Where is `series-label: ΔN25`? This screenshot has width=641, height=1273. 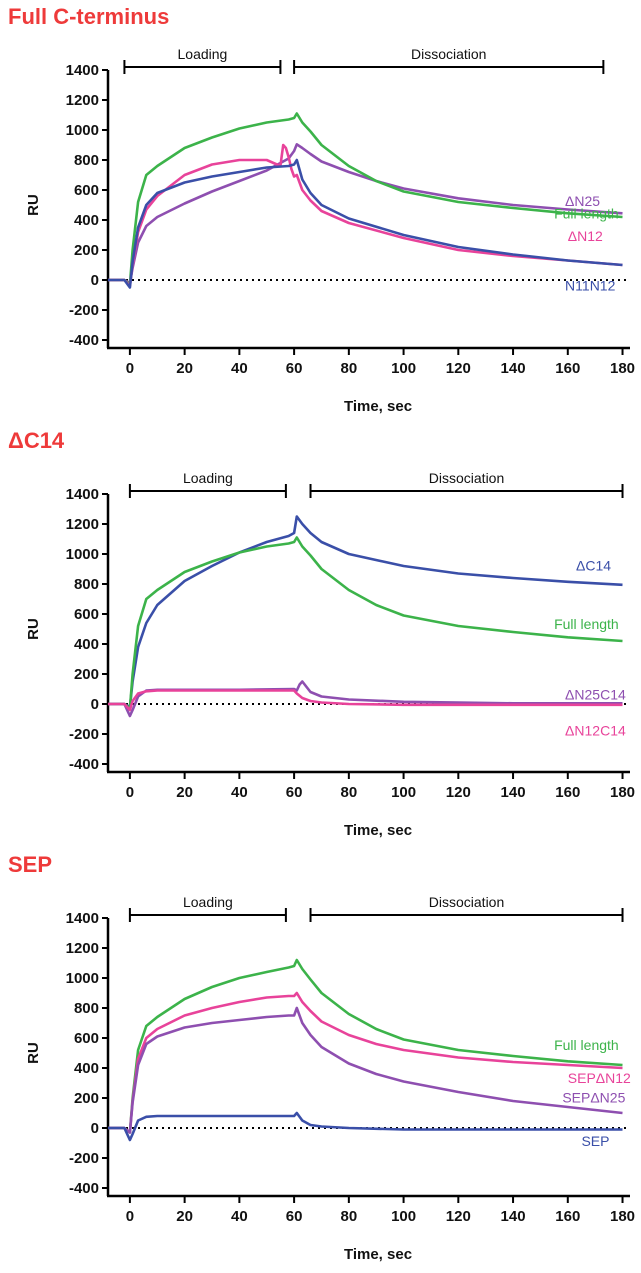
series-label: ΔN25 is located at coordinates (582, 201).